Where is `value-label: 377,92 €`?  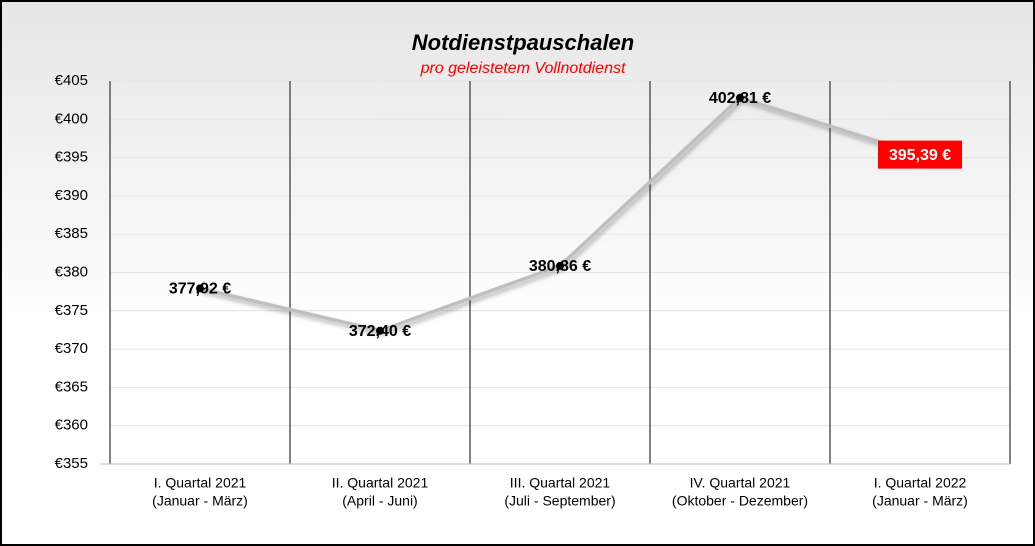 value-label: 377,92 € is located at coordinates (200, 289).